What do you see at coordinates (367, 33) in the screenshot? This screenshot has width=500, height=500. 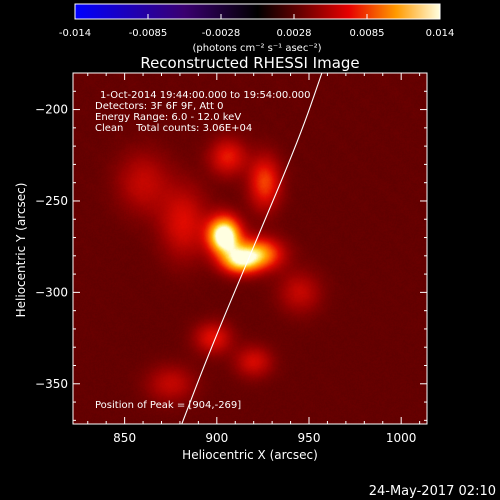 I see `colorbar-tick-label: 0.0085` at bounding box center [367, 33].